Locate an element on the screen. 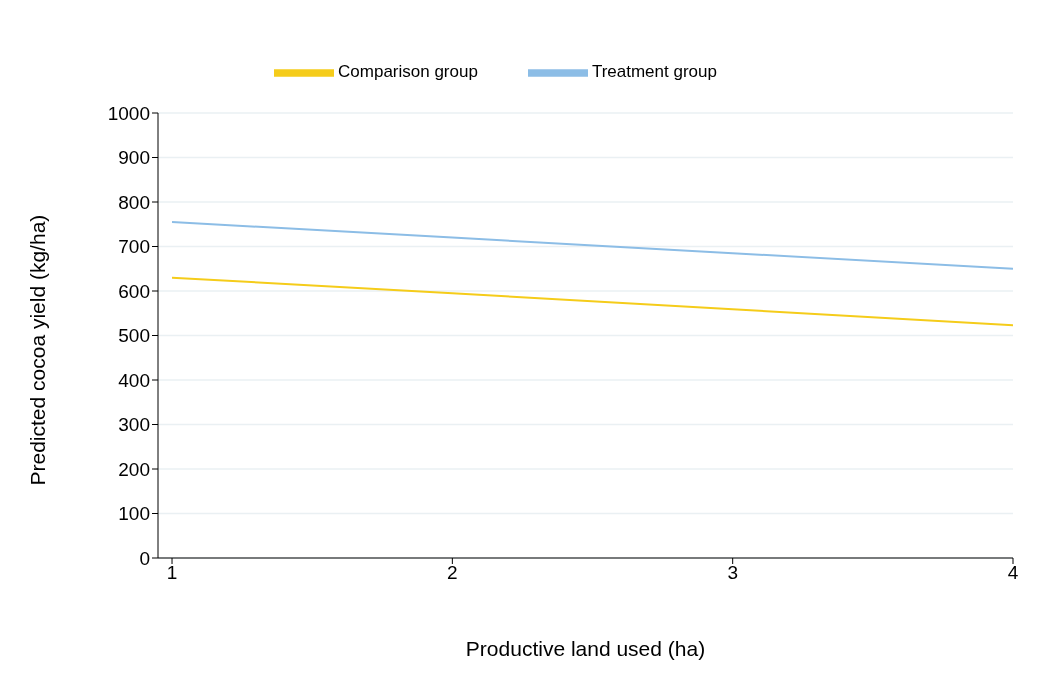 This screenshot has width=1043, height=695. legend-label: Comparison group is located at coordinates (408, 72).